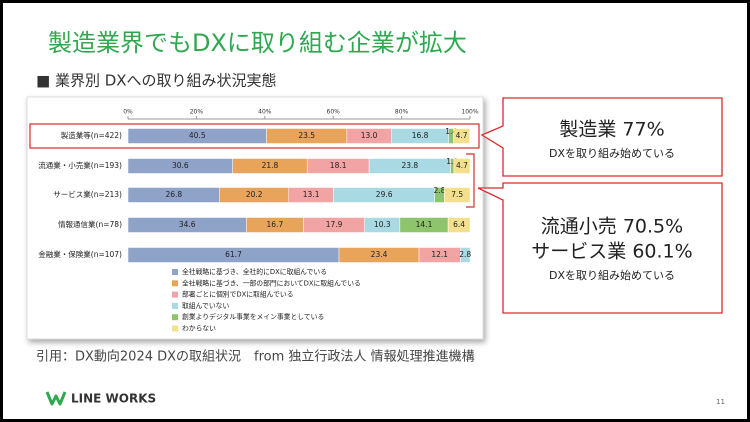  What do you see at coordinates (238, 294) in the screenshot?
I see `legend-label: 部署ごとに個別でDXに取組んでいる` at bounding box center [238, 294].